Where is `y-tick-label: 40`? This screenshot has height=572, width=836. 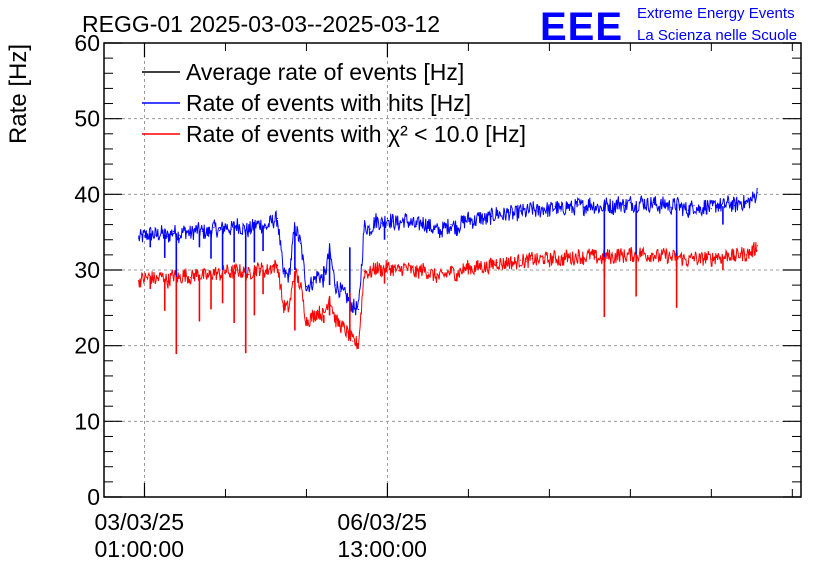
y-tick-label: 40 is located at coordinates (87, 194).